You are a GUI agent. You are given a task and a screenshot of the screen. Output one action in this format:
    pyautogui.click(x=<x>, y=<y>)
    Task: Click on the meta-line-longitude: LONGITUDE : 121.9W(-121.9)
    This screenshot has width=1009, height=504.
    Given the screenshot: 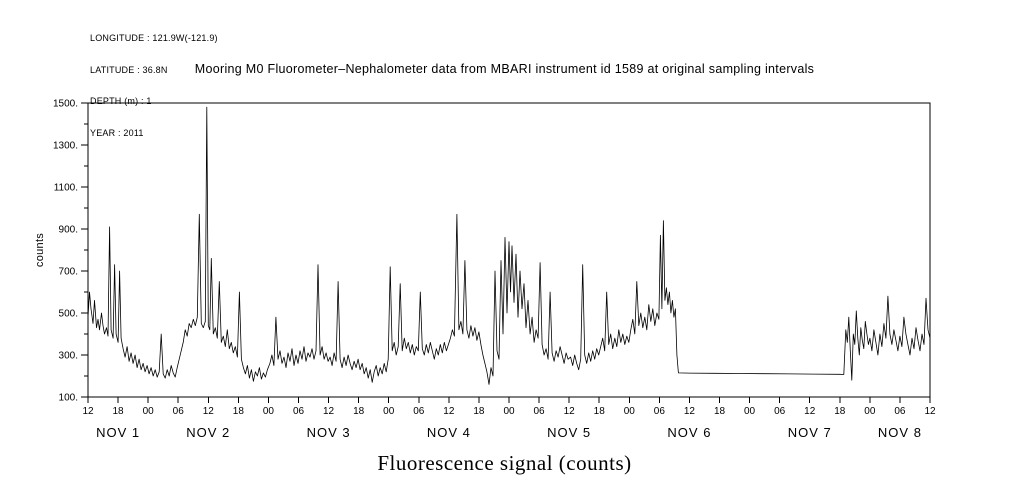 What is the action you would take?
    pyautogui.click(x=154, y=38)
    